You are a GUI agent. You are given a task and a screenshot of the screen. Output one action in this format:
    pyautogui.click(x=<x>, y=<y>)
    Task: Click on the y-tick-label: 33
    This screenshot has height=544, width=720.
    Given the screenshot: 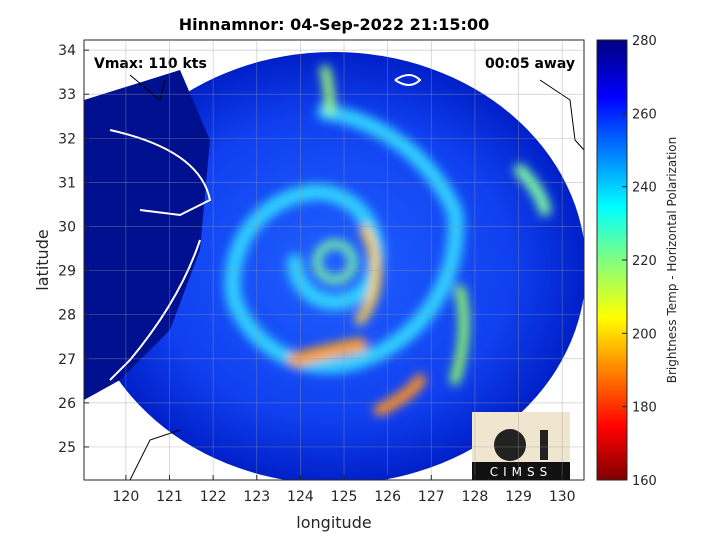 What is the action you would take?
    pyautogui.click(x=67, y=95)
    